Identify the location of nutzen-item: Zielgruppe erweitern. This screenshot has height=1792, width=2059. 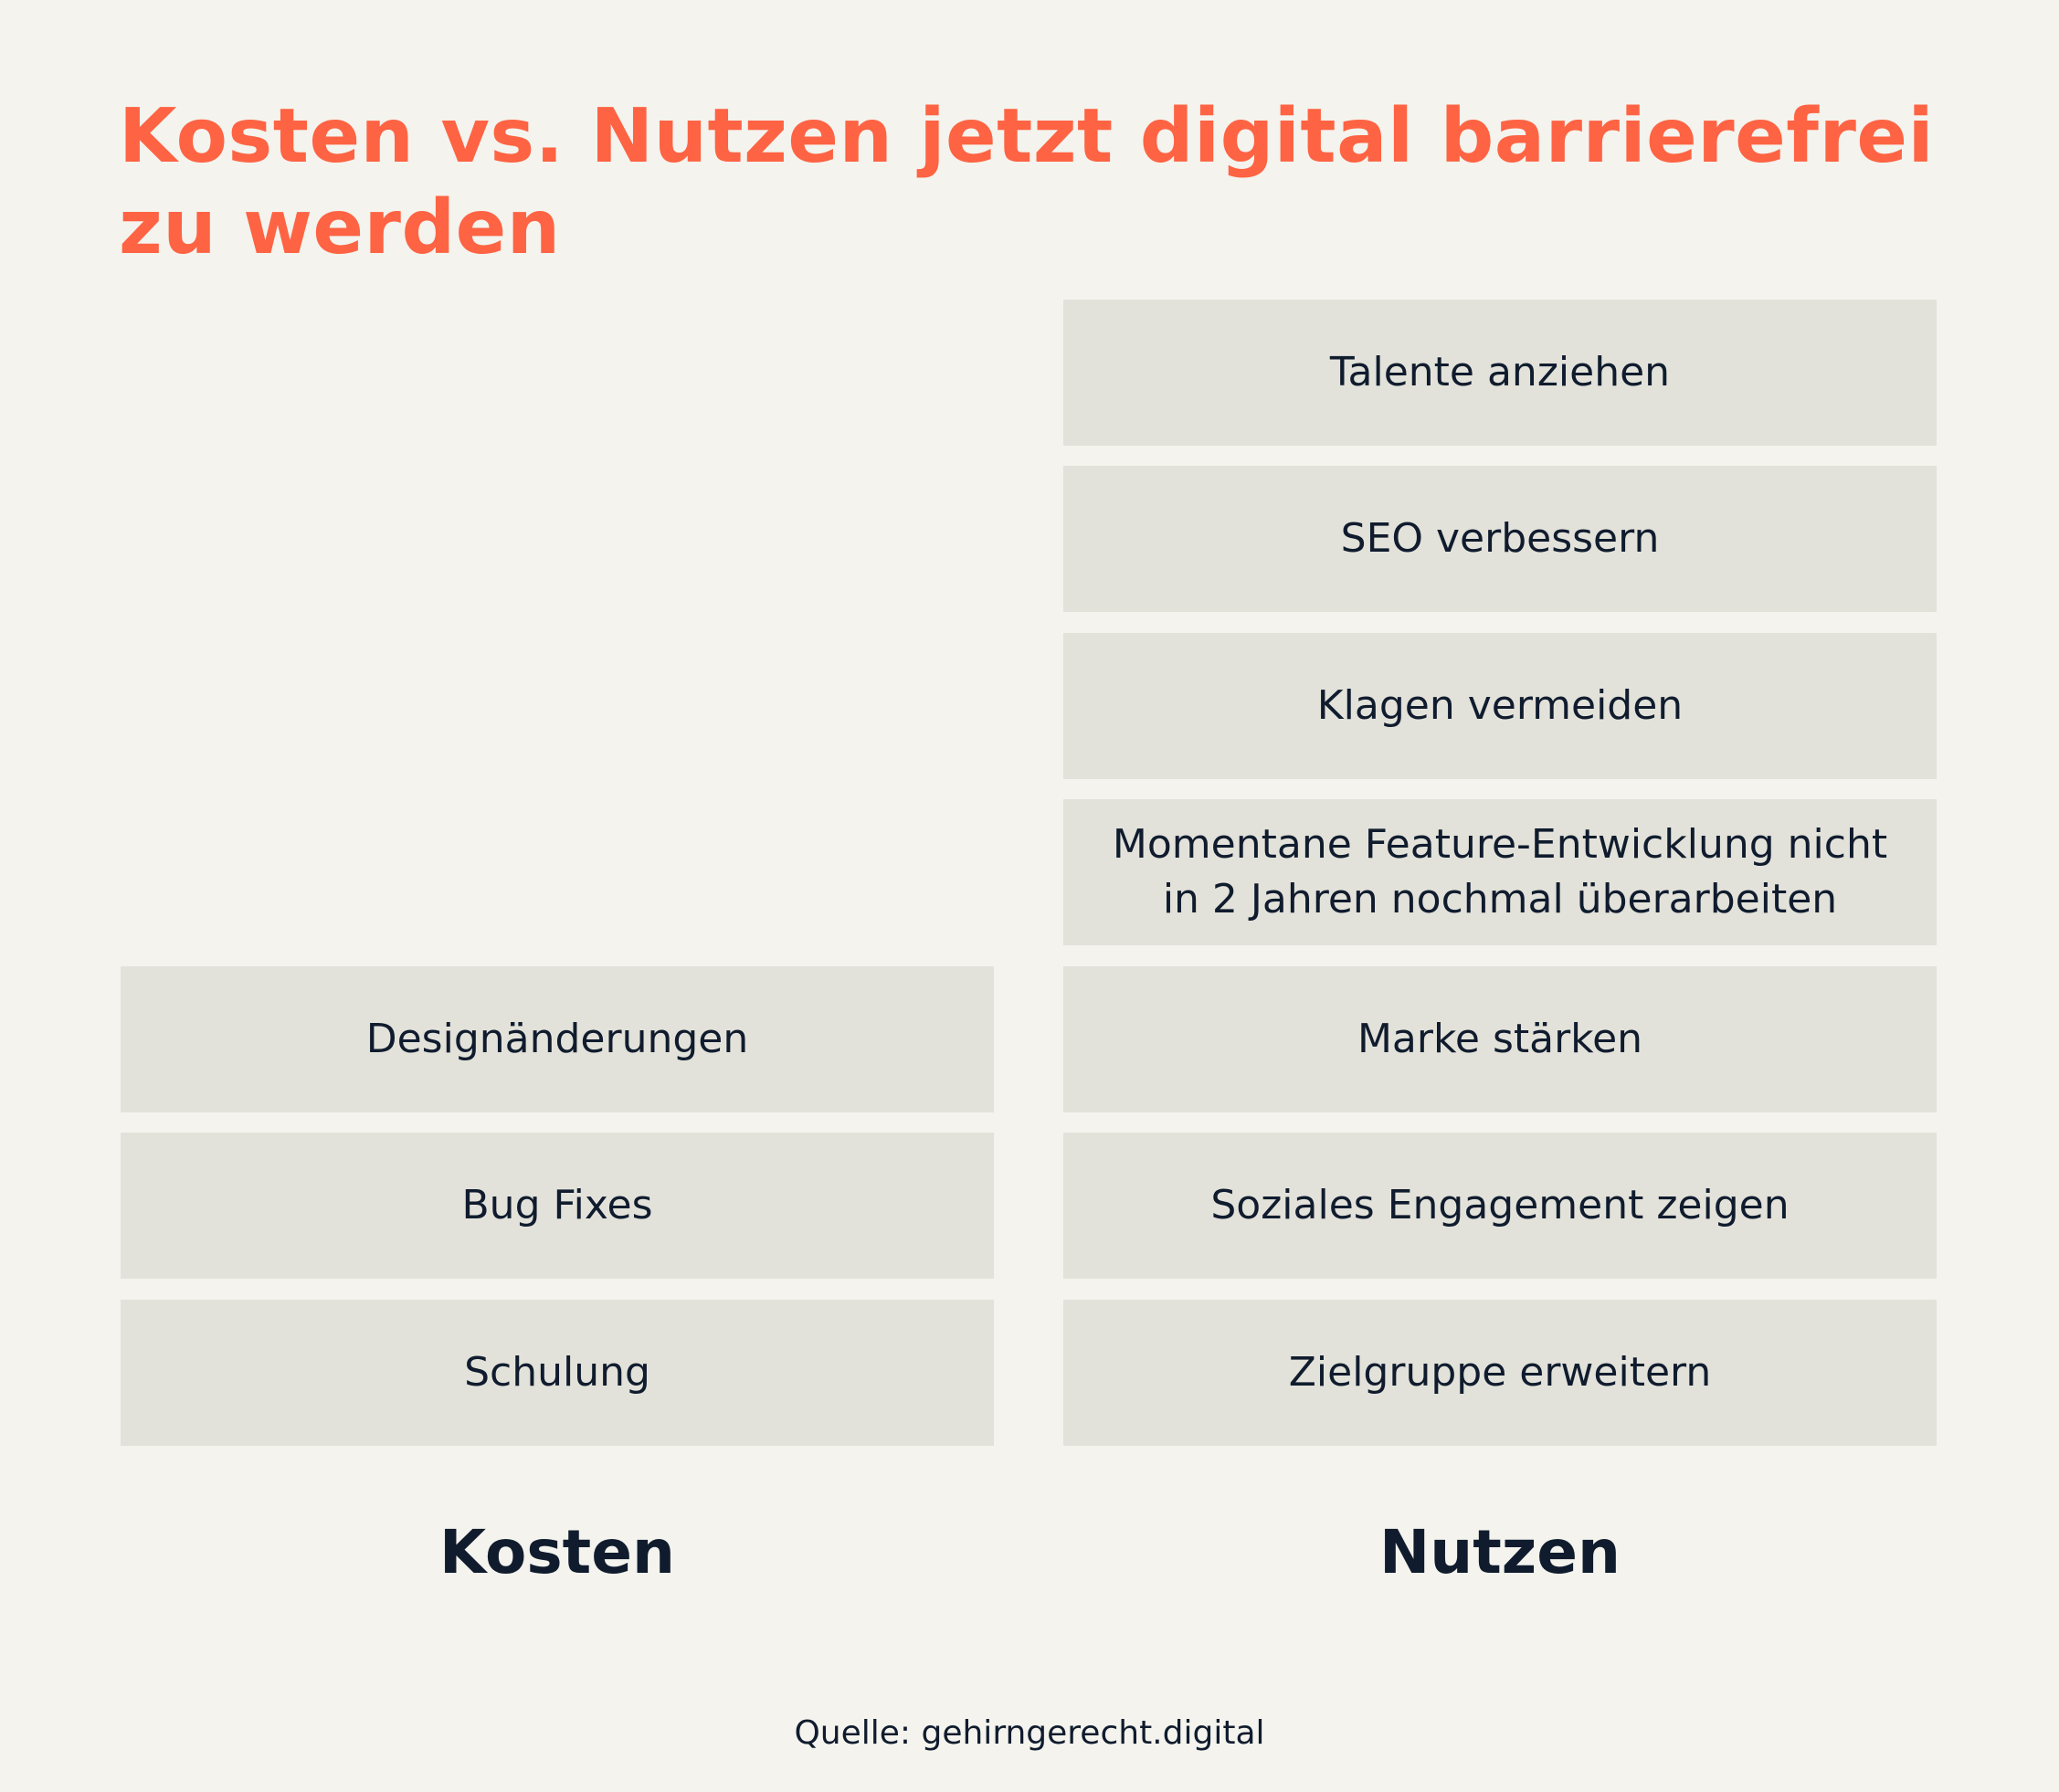
(1500, 1373).